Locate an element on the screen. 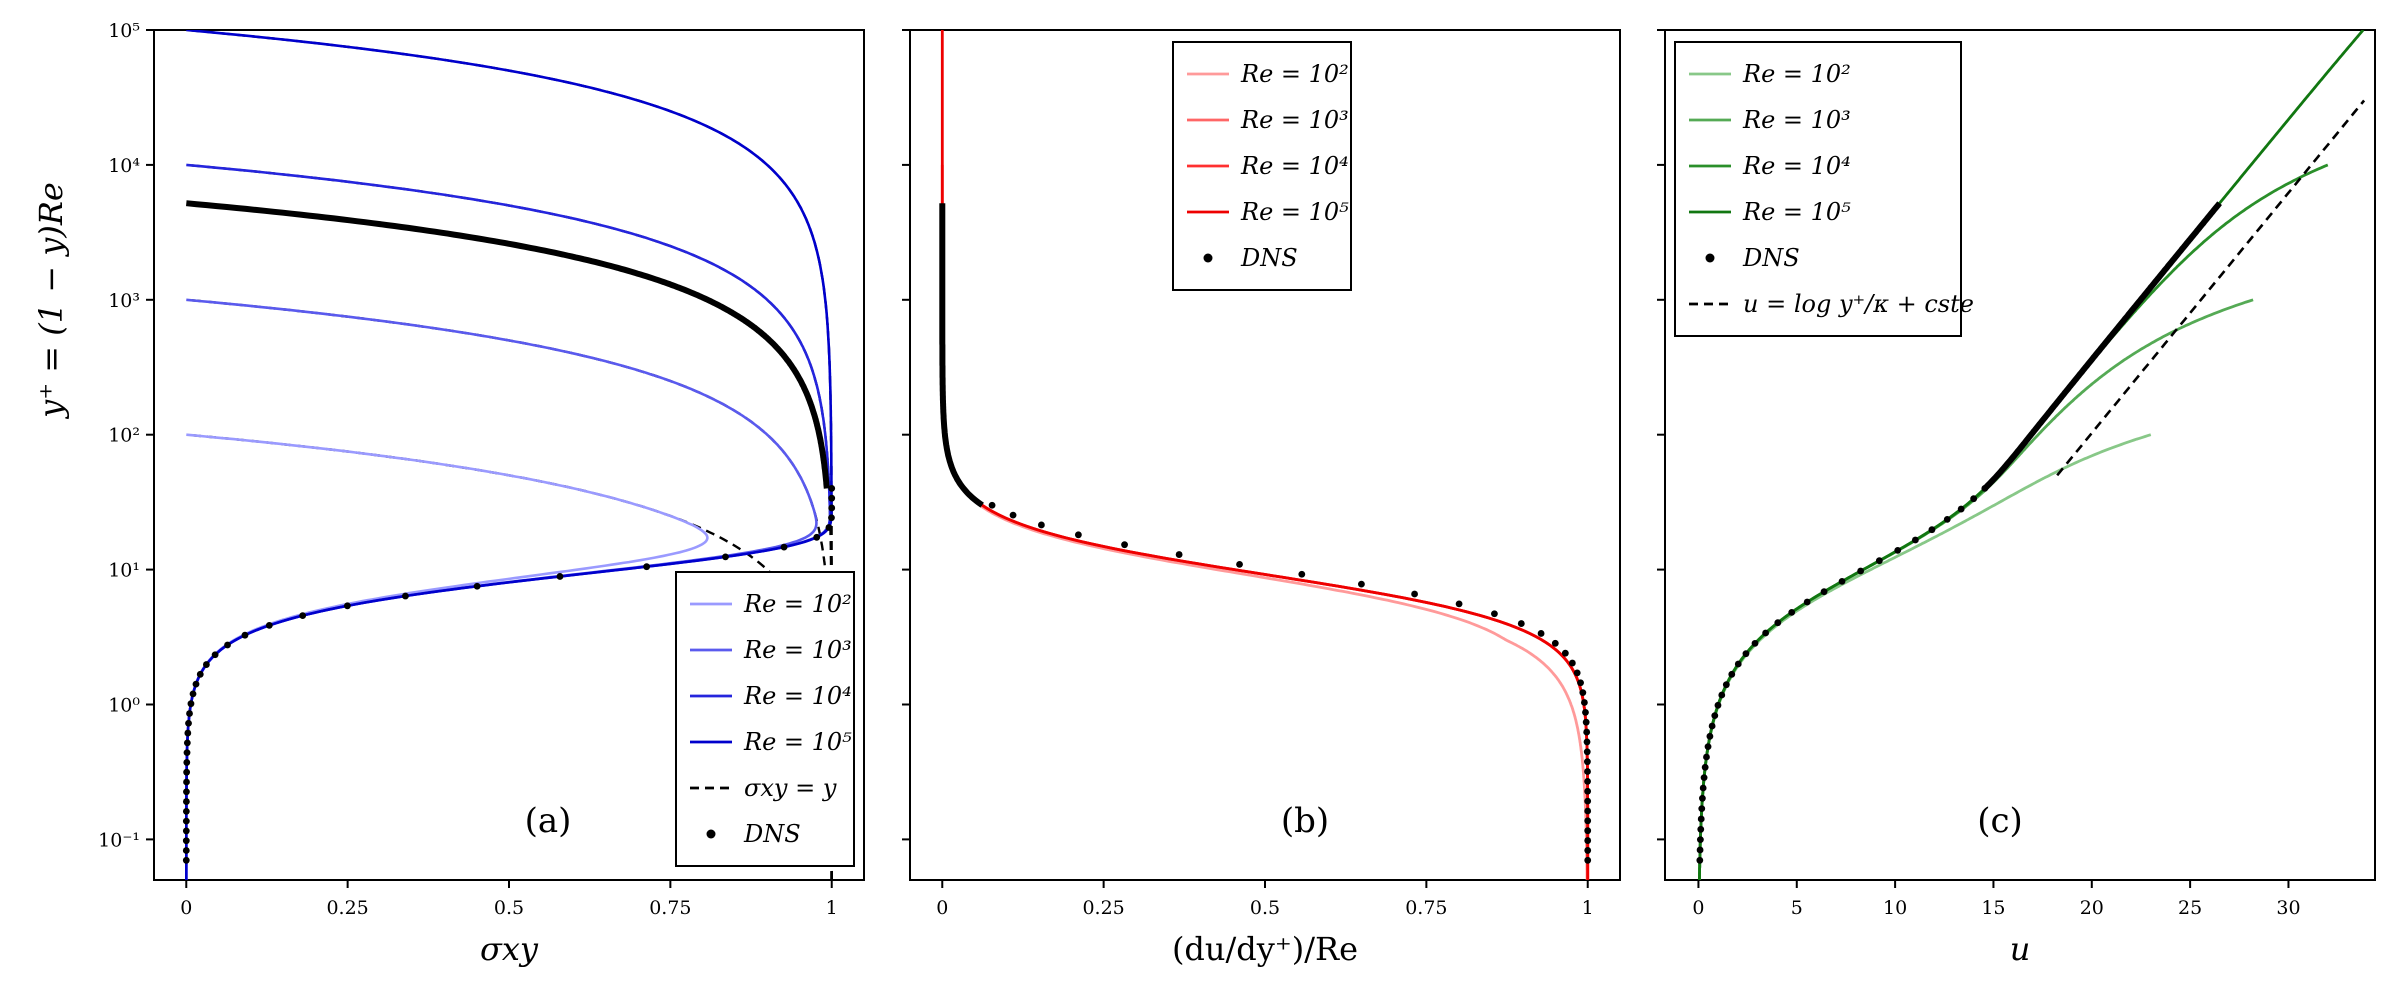 This screenshot has height=1000, width=2400. x-tick-label: 10 is located at coordinates (1895, 908).